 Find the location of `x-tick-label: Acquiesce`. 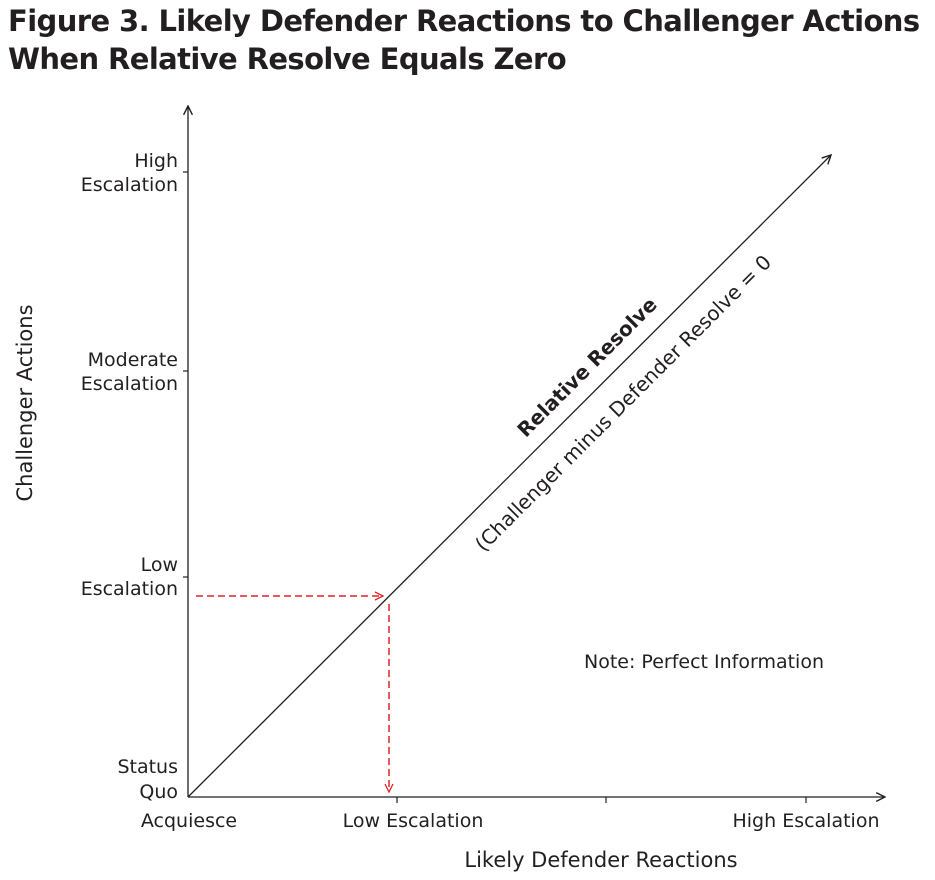

x-tick-label: Acquiesce is located at coordinates (189, 821).